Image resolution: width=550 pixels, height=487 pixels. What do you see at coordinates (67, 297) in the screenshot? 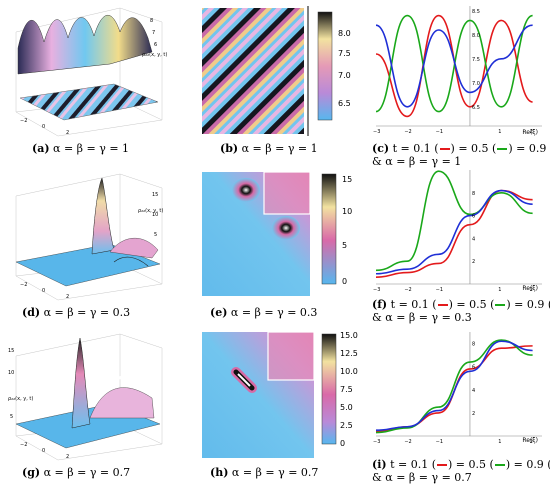
I see `surface-d-xtick-3: 2` at bounding box center [67, 297].